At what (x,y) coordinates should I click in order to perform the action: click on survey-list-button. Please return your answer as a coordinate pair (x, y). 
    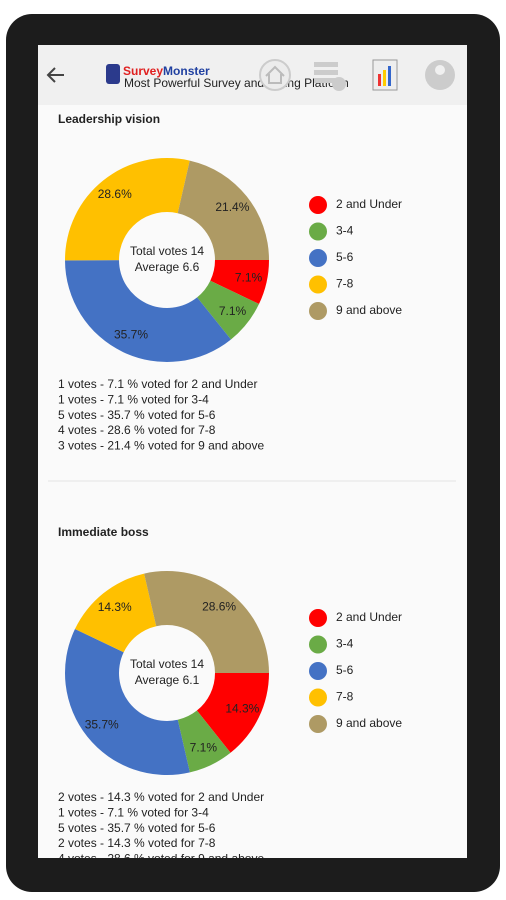
    Looking at the image, I should click on (330, 76).